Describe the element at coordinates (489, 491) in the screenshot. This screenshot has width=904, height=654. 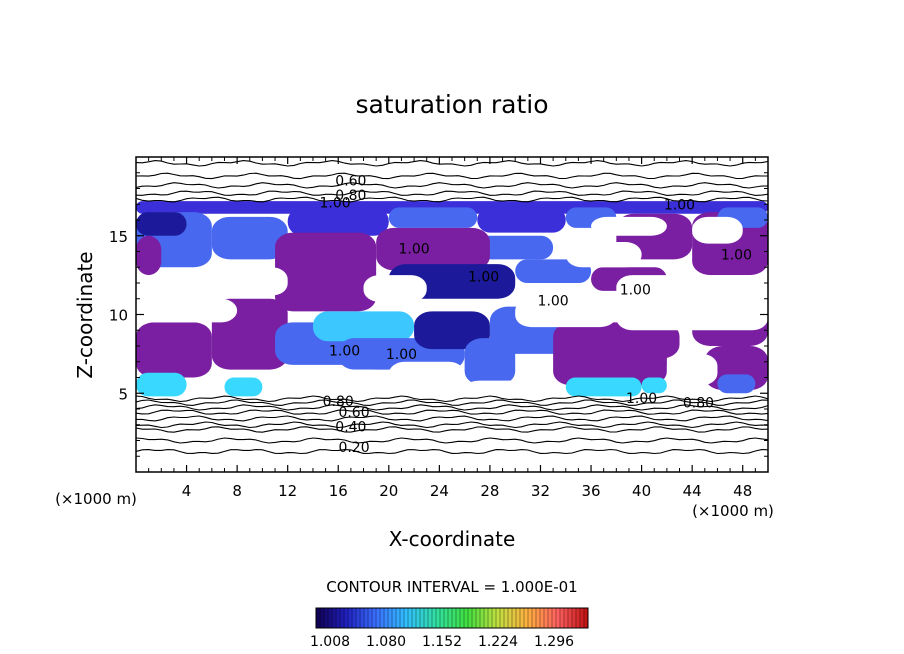
I see `x-tick-label: 28` at that location.